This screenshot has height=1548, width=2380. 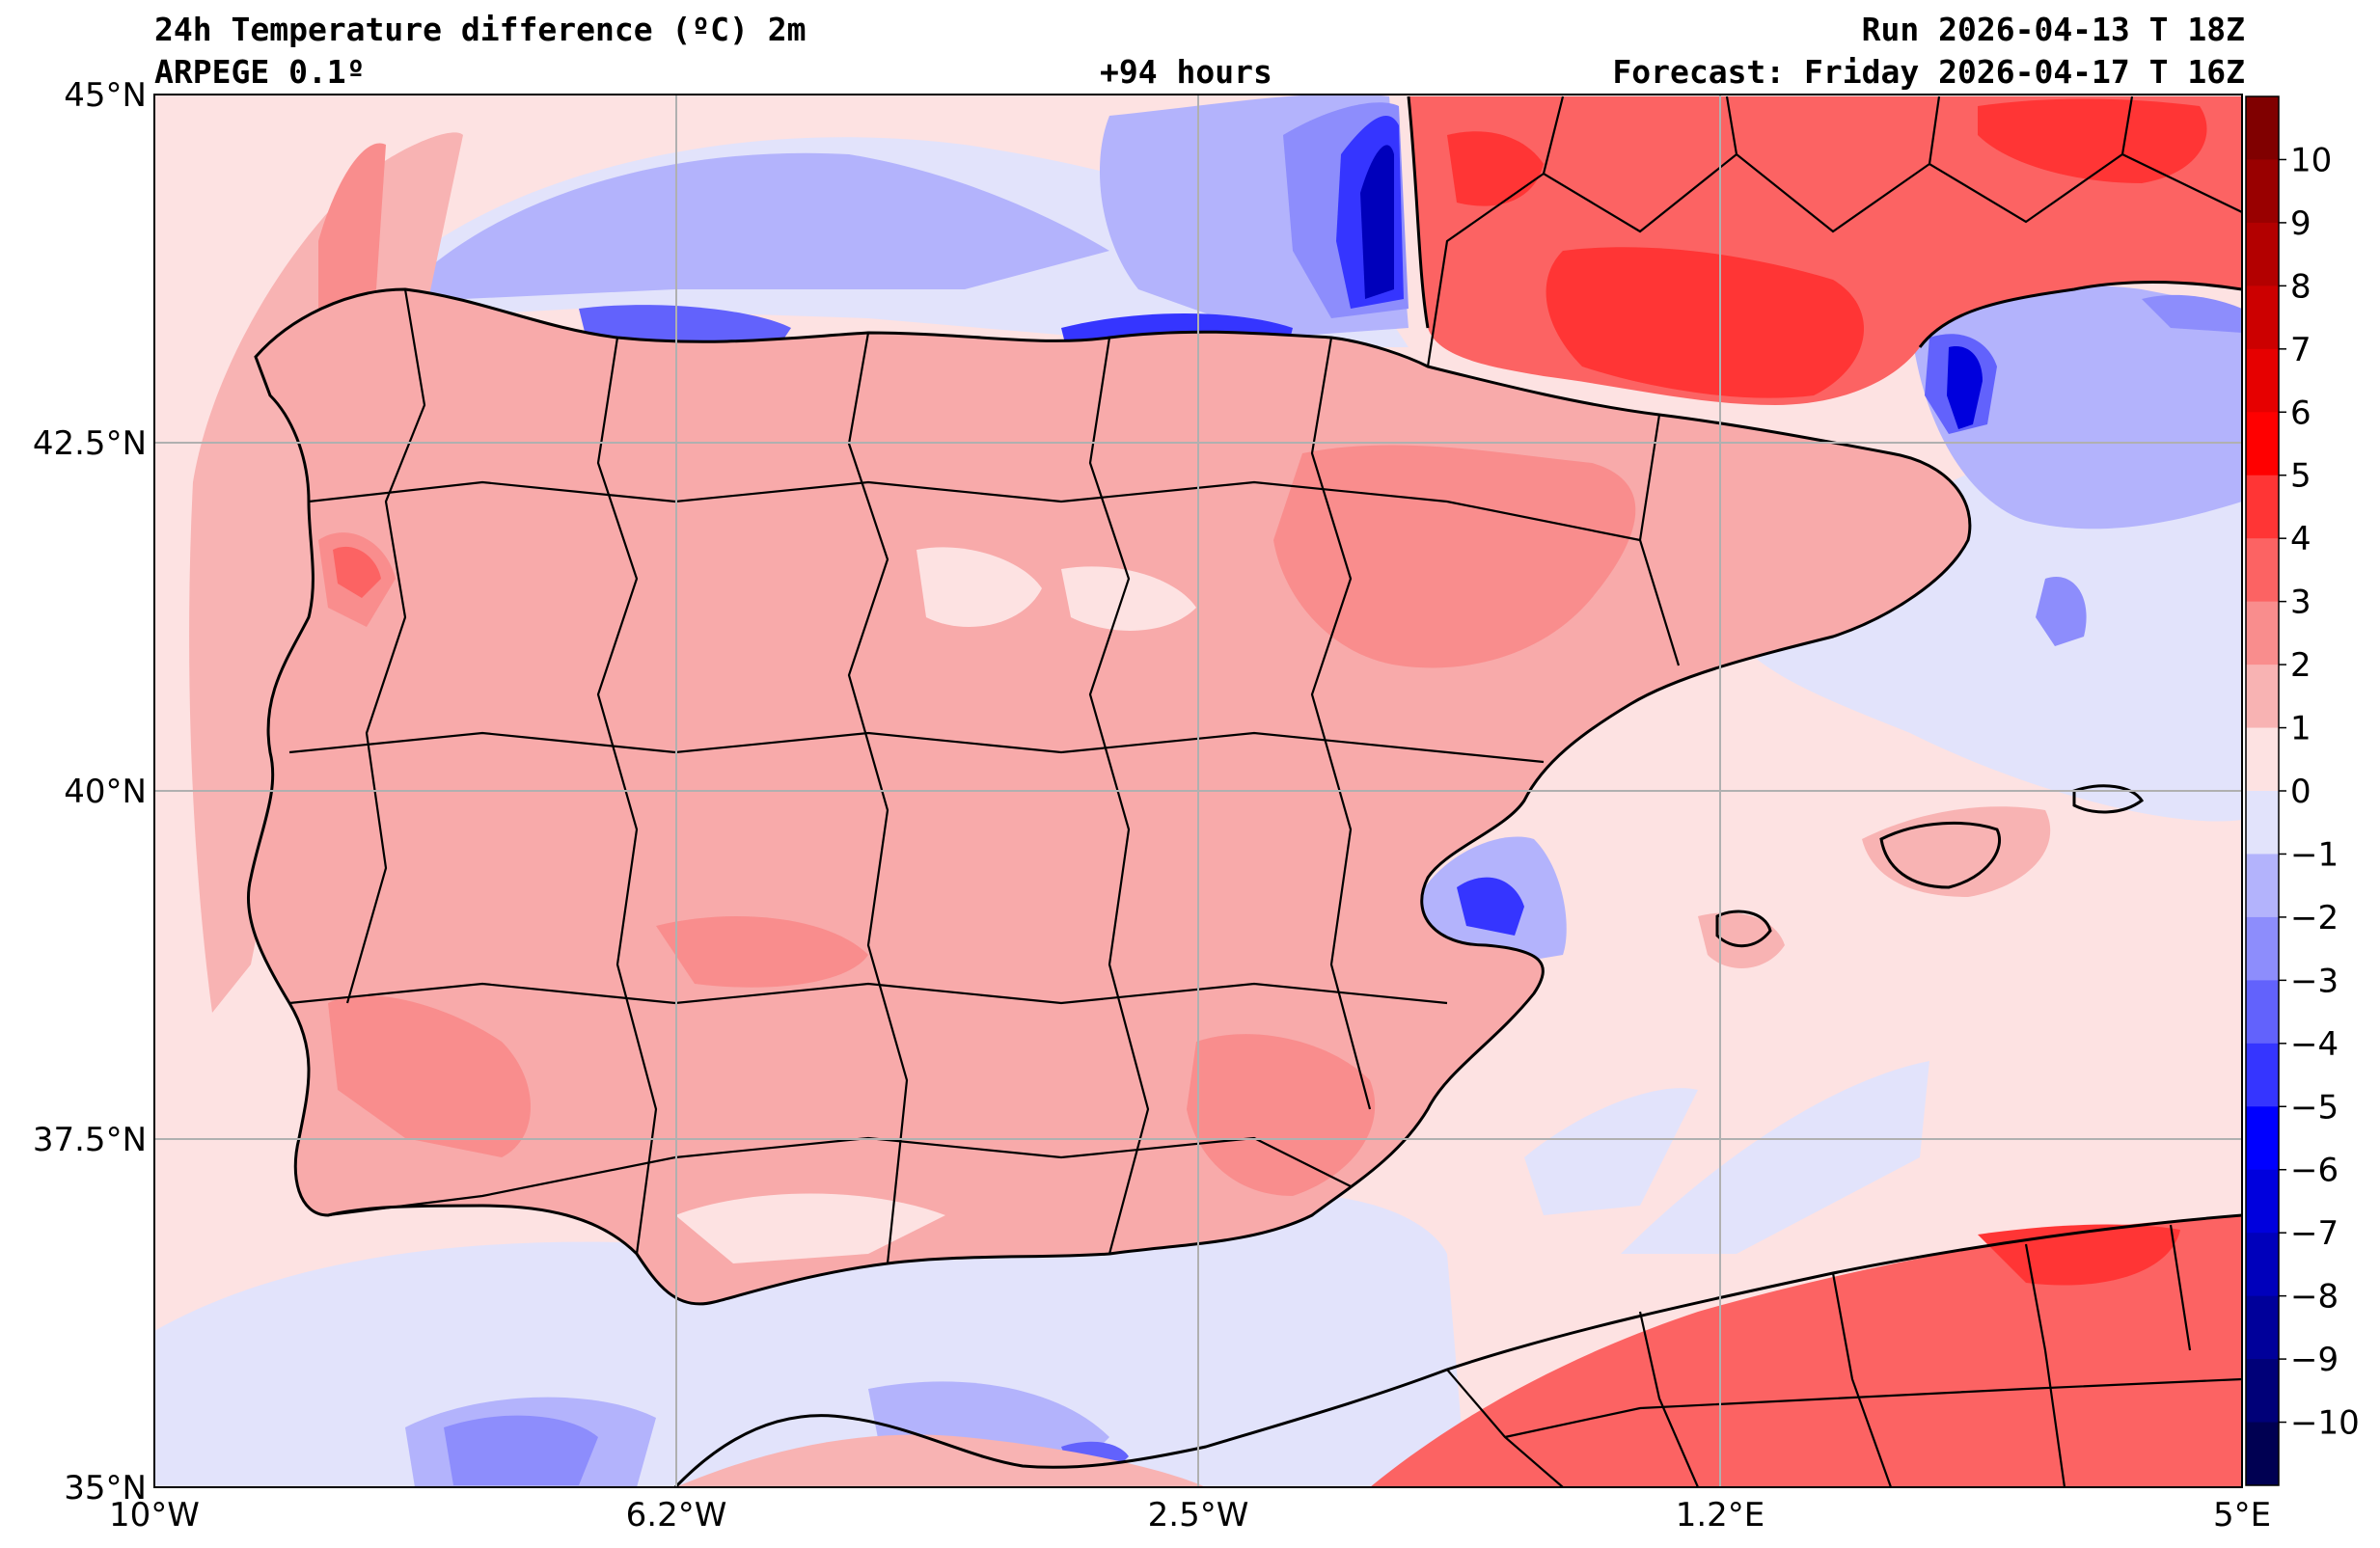 What do you see at coordinates (2242, 1515) in the screenshot?
I see `longitude-tick-label: 5°E` at bounding box center [2242, 1515].